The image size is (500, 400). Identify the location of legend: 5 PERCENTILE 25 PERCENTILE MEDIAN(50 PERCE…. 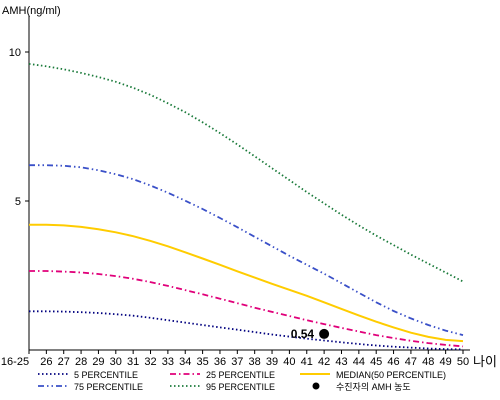
(242, 381).